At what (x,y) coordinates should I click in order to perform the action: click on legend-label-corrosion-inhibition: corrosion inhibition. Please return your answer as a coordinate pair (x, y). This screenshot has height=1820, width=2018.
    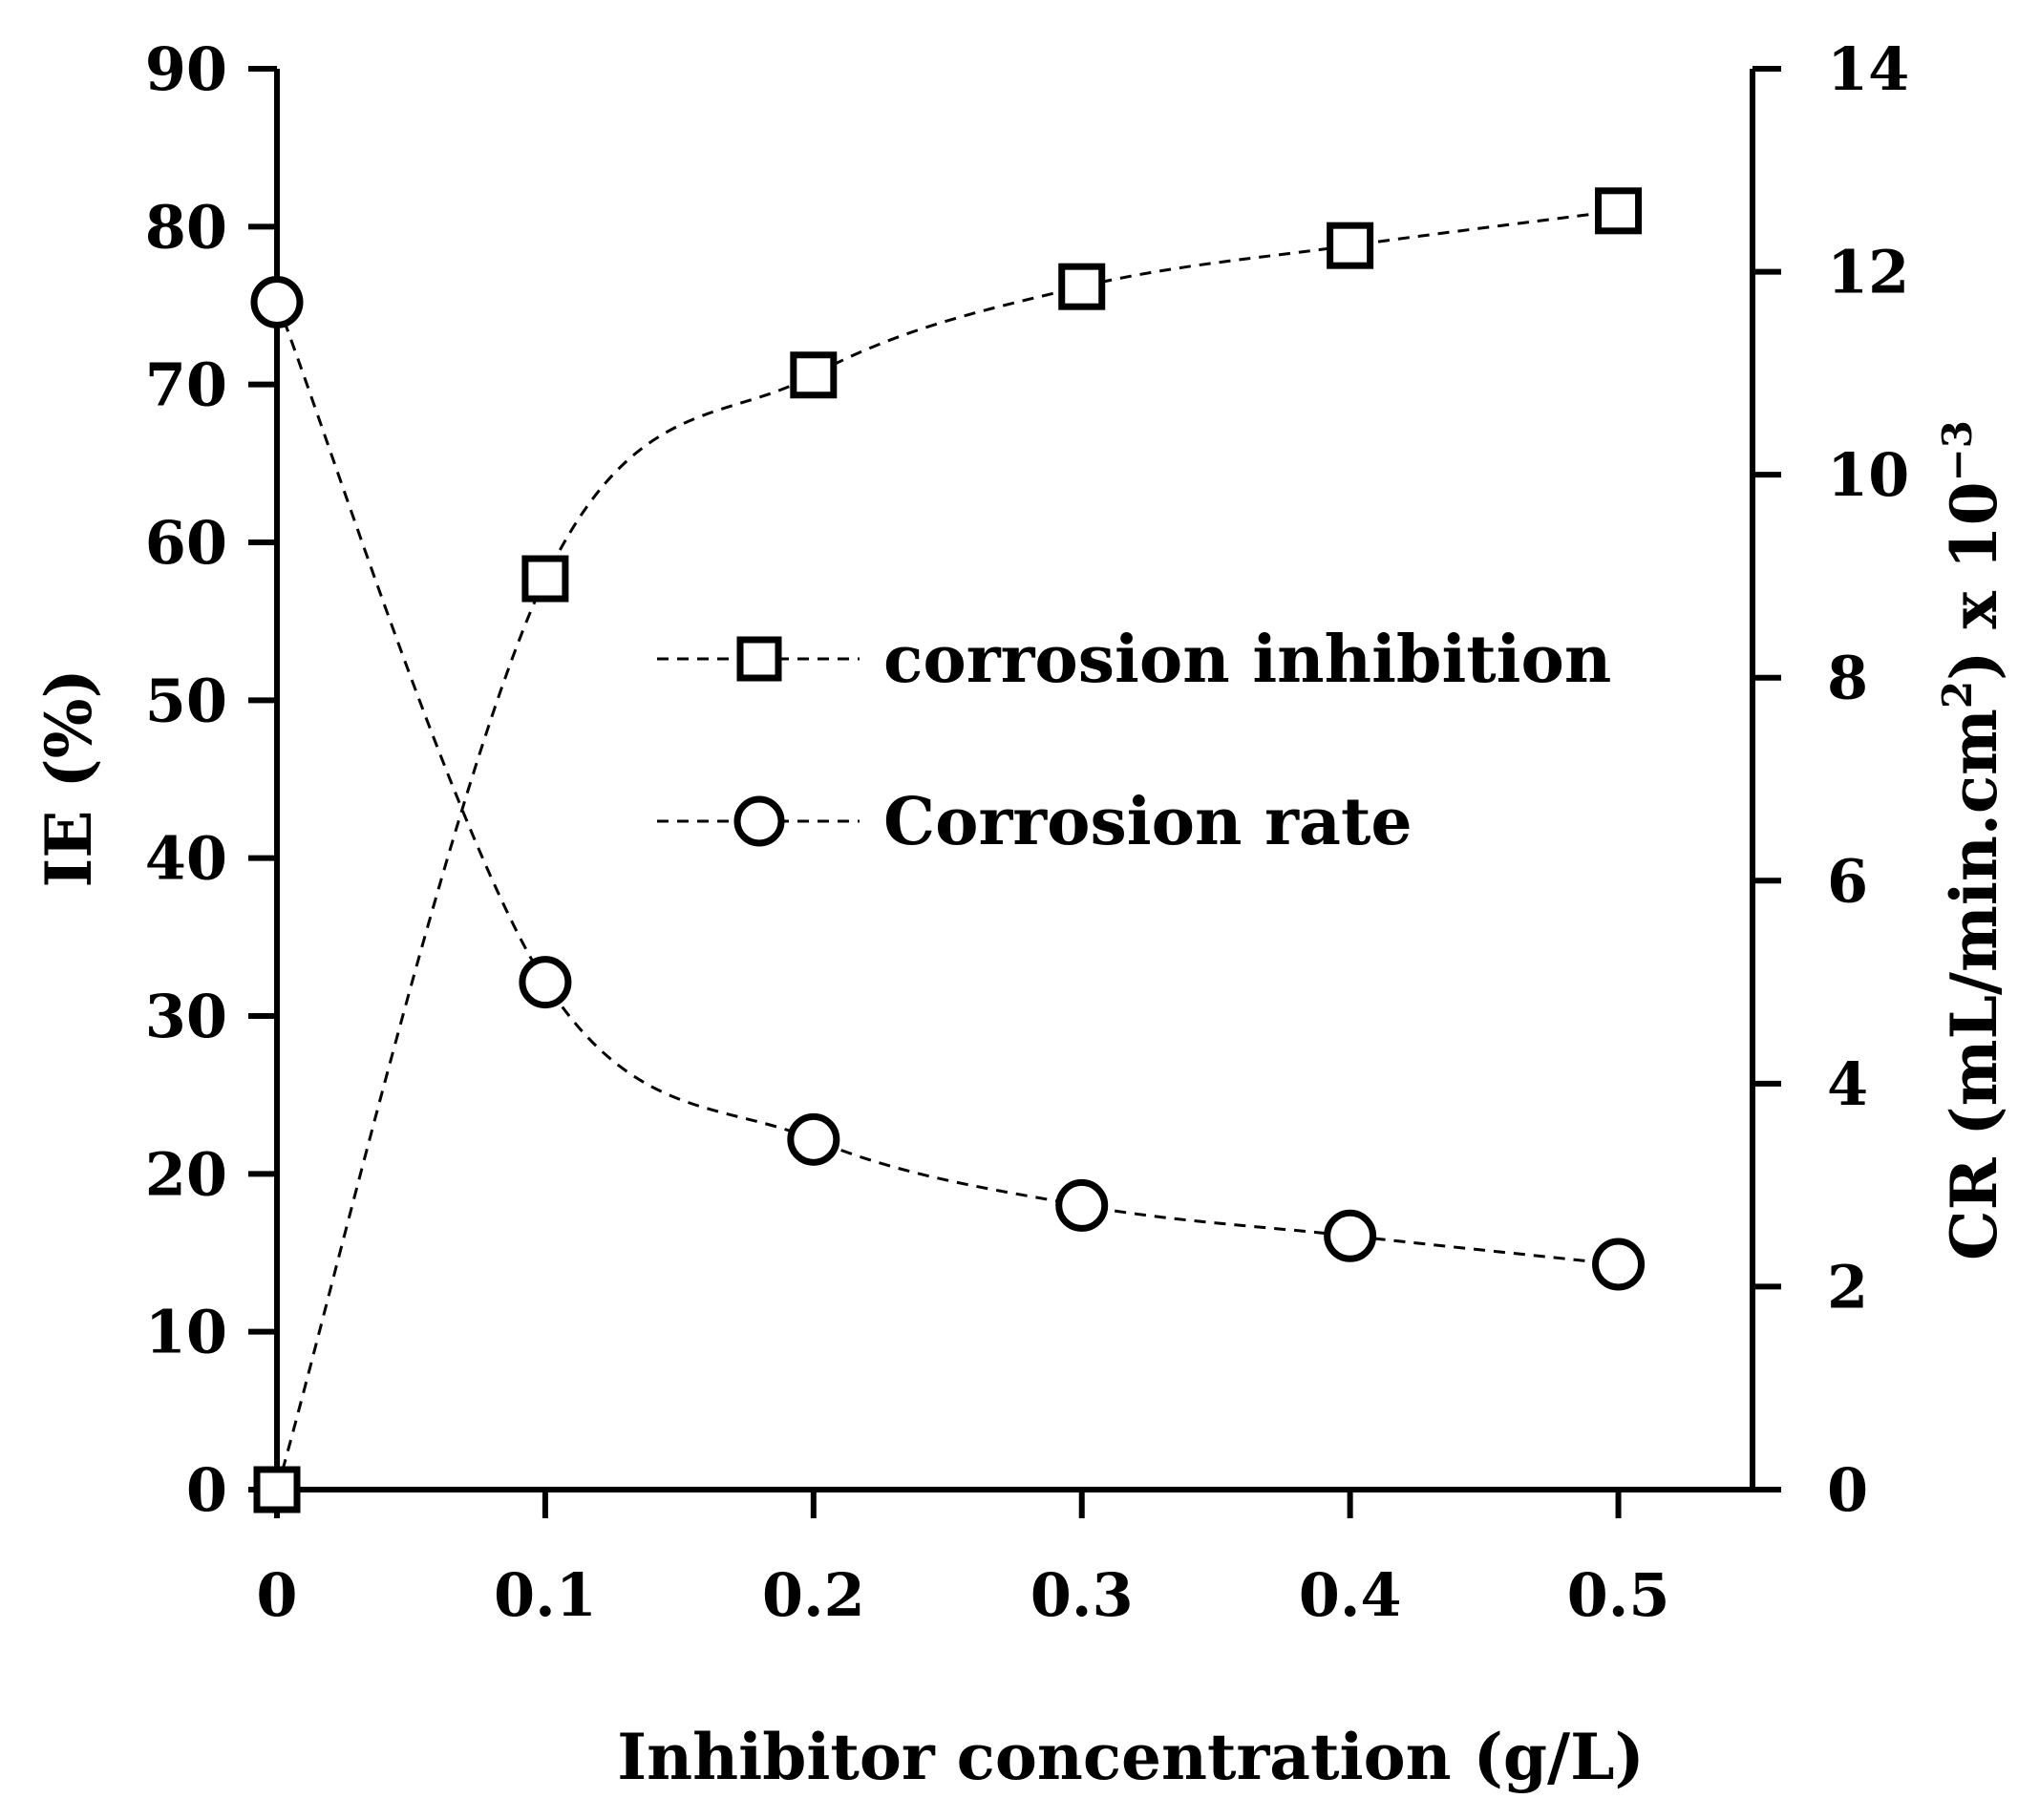
    Looking at the image, I should click on (1247, 660).